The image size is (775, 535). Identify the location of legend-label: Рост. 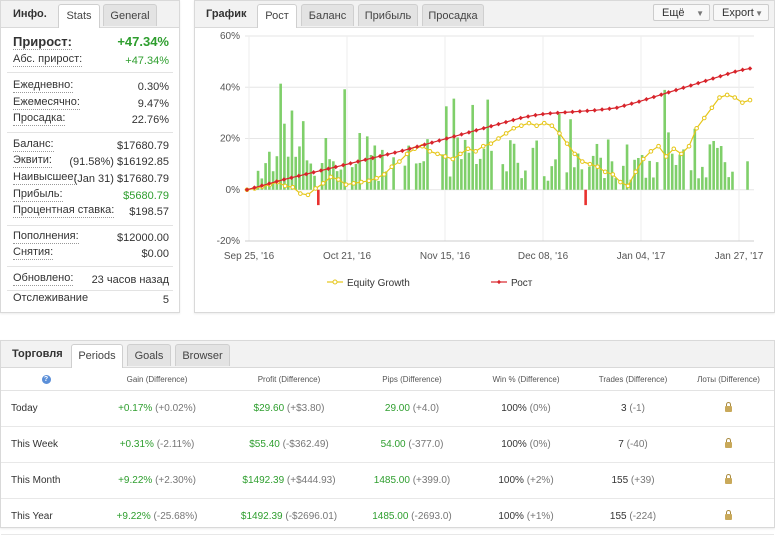
(522, 283).